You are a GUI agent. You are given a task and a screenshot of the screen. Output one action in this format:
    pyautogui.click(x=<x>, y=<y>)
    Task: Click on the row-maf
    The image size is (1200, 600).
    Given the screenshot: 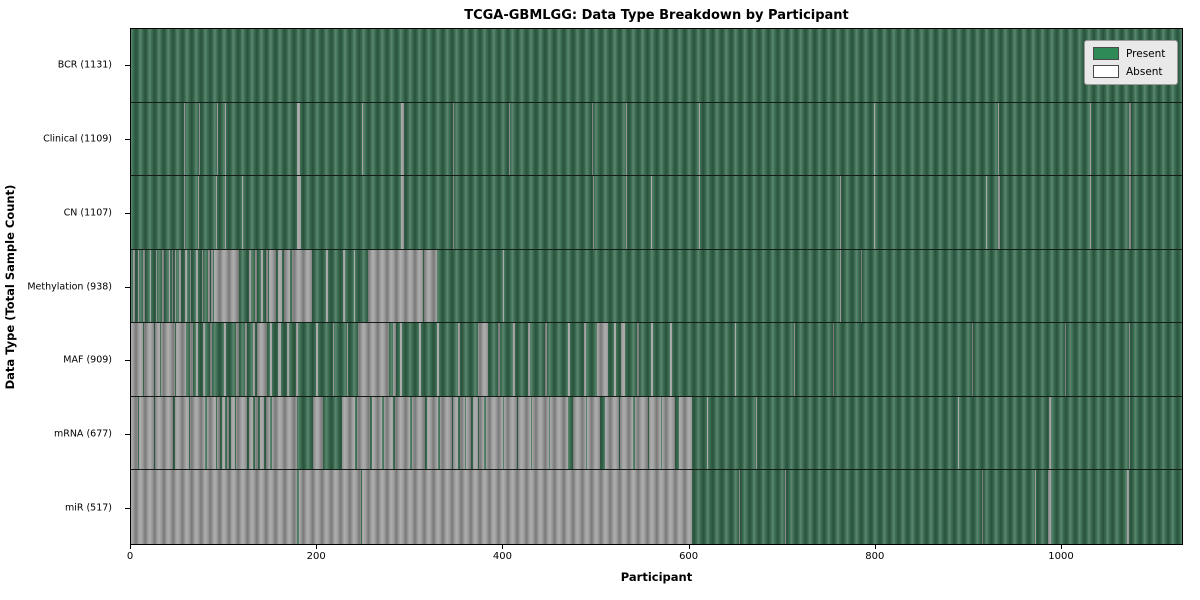 What is the action you would take?
    pyautogui.click(x=656, y=360)
    